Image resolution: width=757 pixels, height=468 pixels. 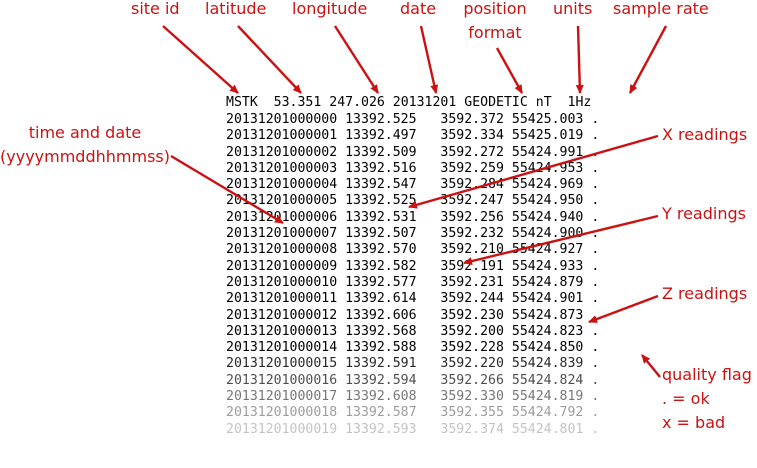 What do you see at coordinates (381, 234) in the screenshot?
I see `row-x: 13392.507` at bounding box center [381, 234].